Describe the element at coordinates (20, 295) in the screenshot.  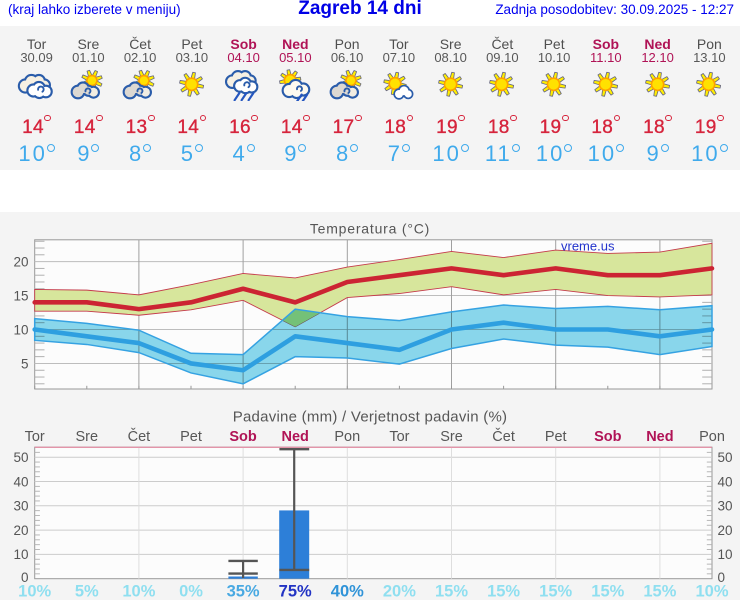
I see `svg-text: 15` at that location.